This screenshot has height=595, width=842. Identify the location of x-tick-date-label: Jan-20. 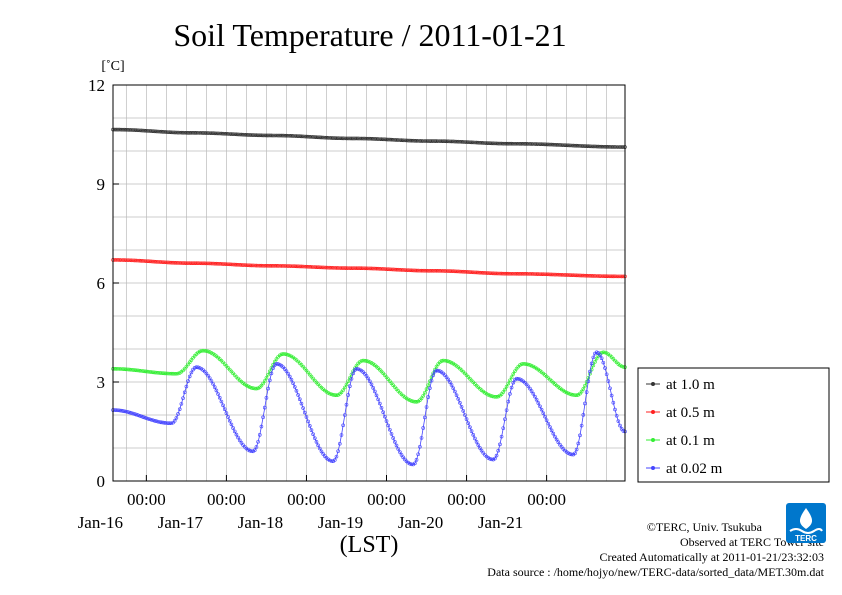
(420, 522).